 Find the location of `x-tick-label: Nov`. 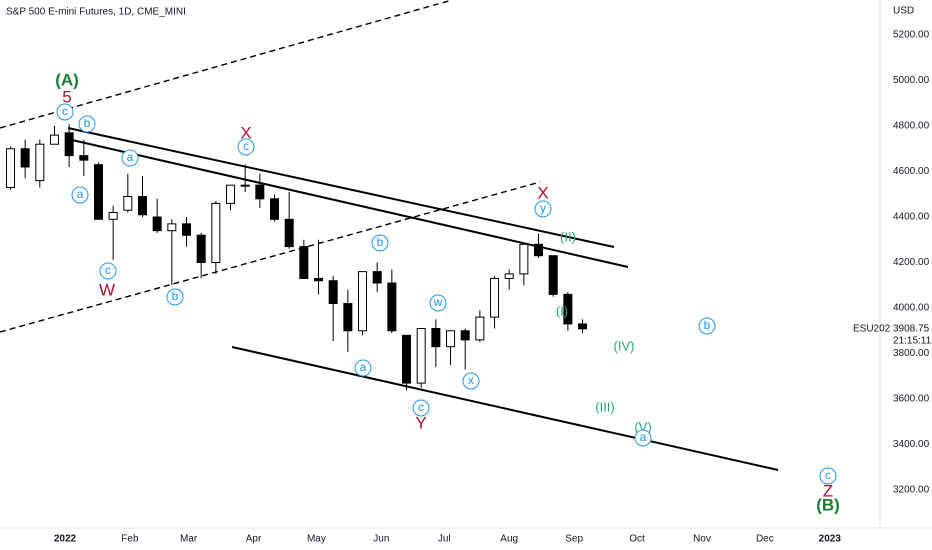

x-tick-label: Nov is located at coordinates (702, 539).